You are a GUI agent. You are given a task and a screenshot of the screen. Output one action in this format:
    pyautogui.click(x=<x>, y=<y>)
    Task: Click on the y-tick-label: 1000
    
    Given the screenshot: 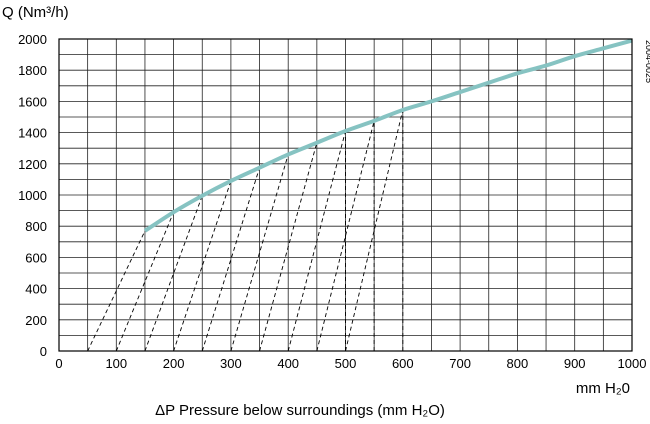 What is the action you would take?
    pyautogui.click(x=32, y=195)
    